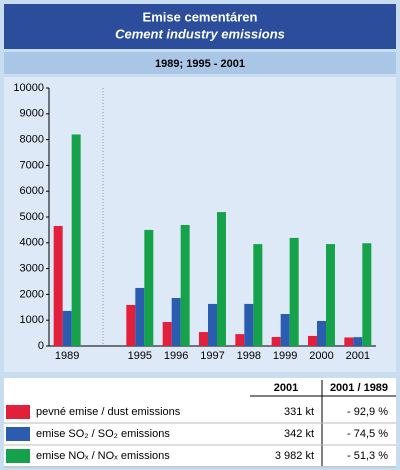 The image size is (400, 470). I want to click on y-tick-label: 10000, so click(28, 88).